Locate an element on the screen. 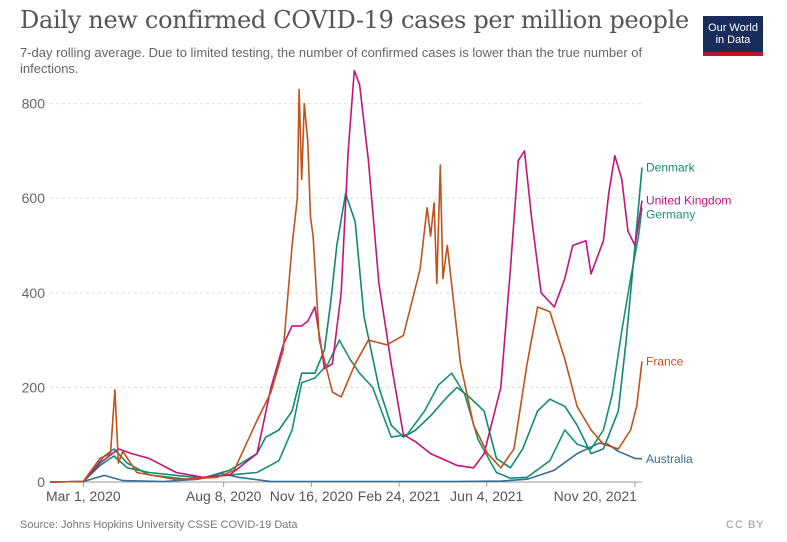 The width and height of the screenshot is (787, 542). x-tick-label: Mar 1, 2020 is located at coordinates (83, 496).